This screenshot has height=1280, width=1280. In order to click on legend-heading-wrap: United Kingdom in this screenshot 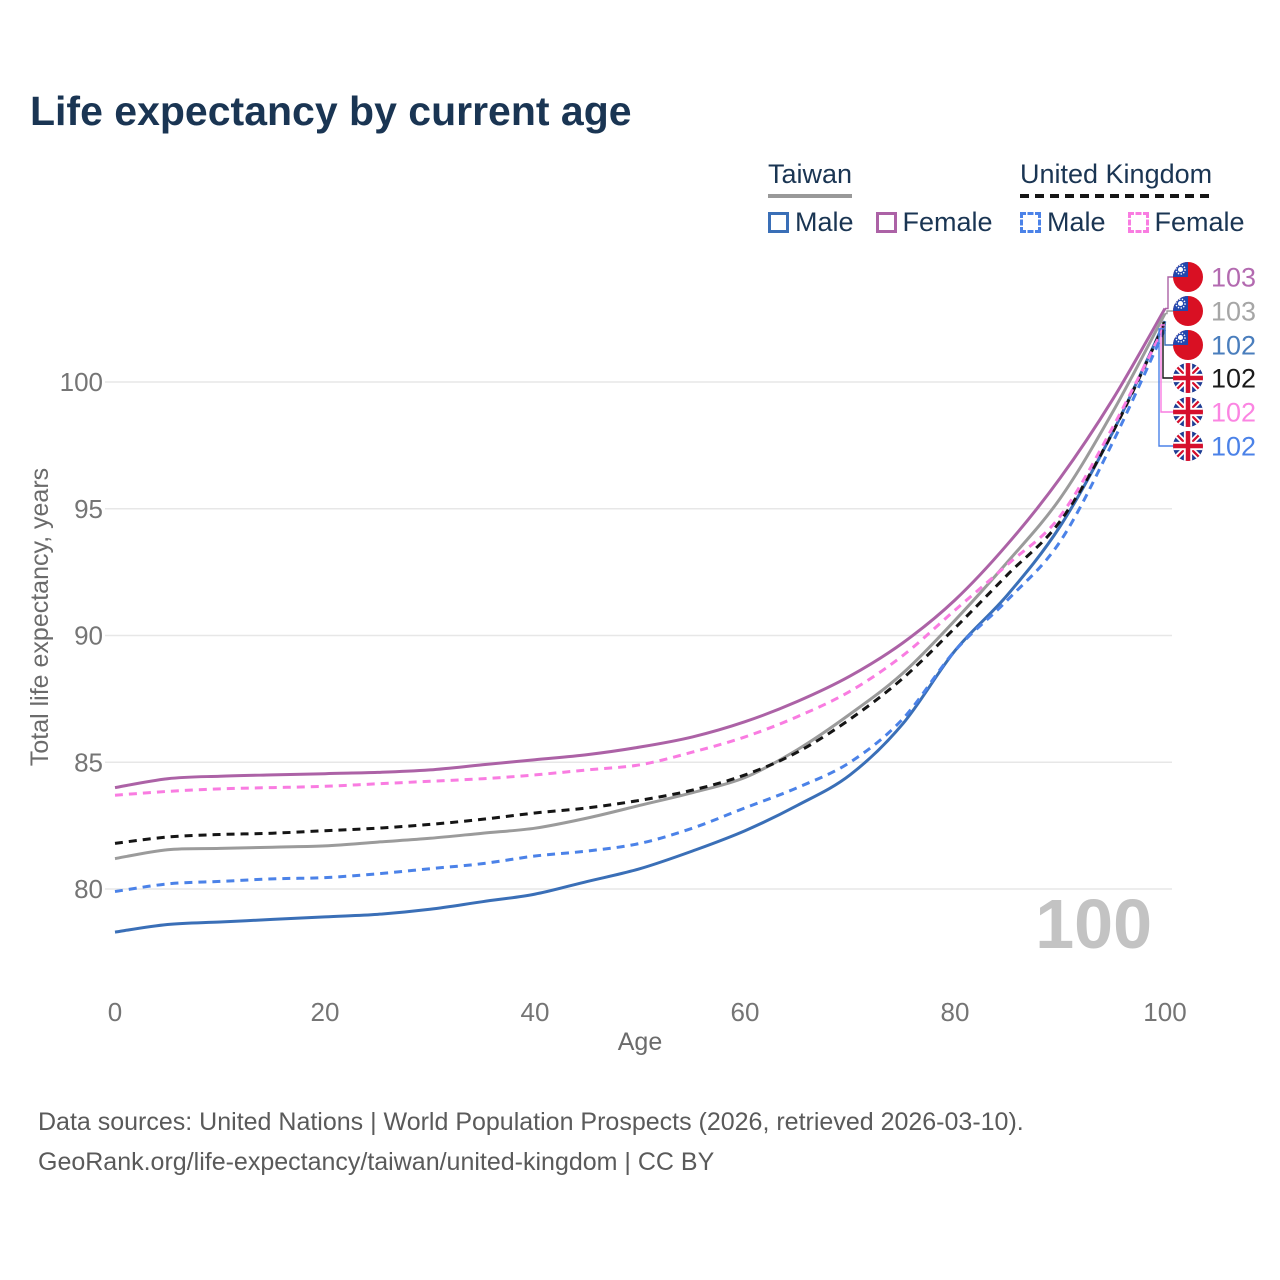, I will do `click(1116, 178)`.